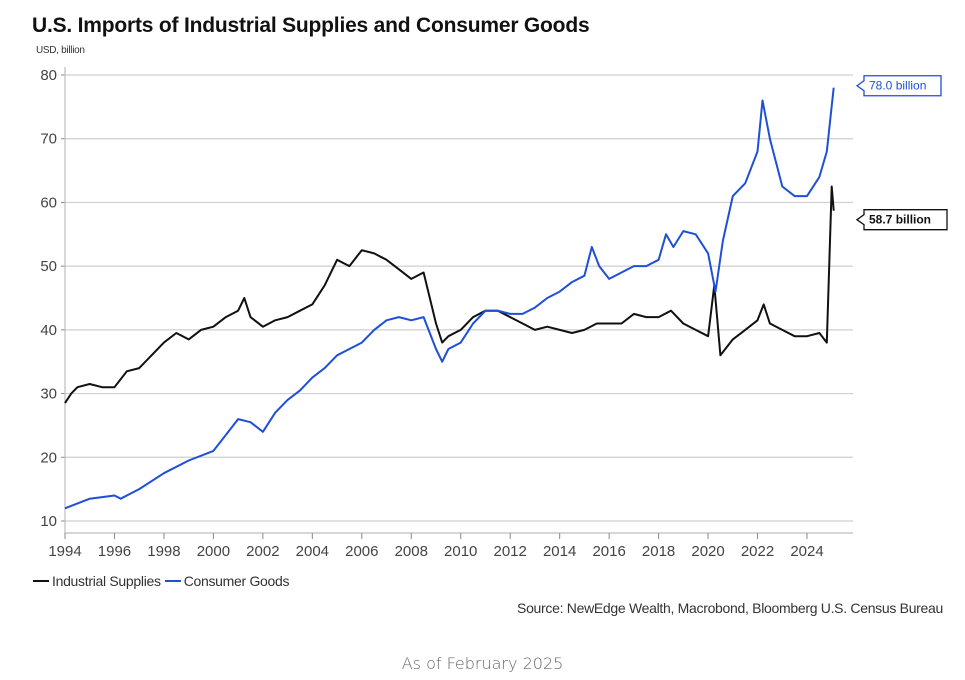 This screenshot has width=965, height=680. I want to click on y-tick-label: 30, so click(48, 394).